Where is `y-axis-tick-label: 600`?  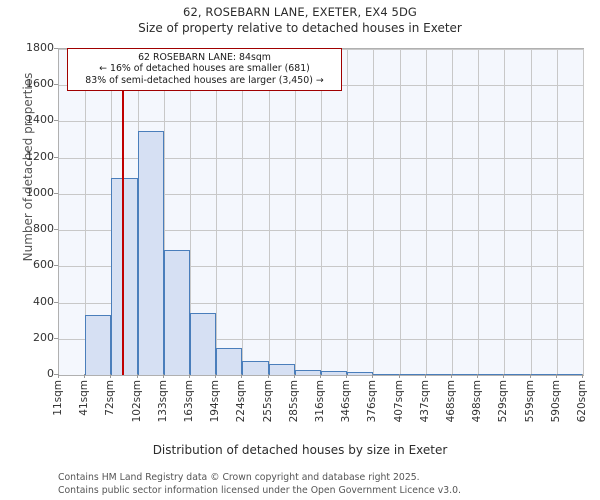 y-axis-tick-label: 600 is located at coordinates (43, 265).